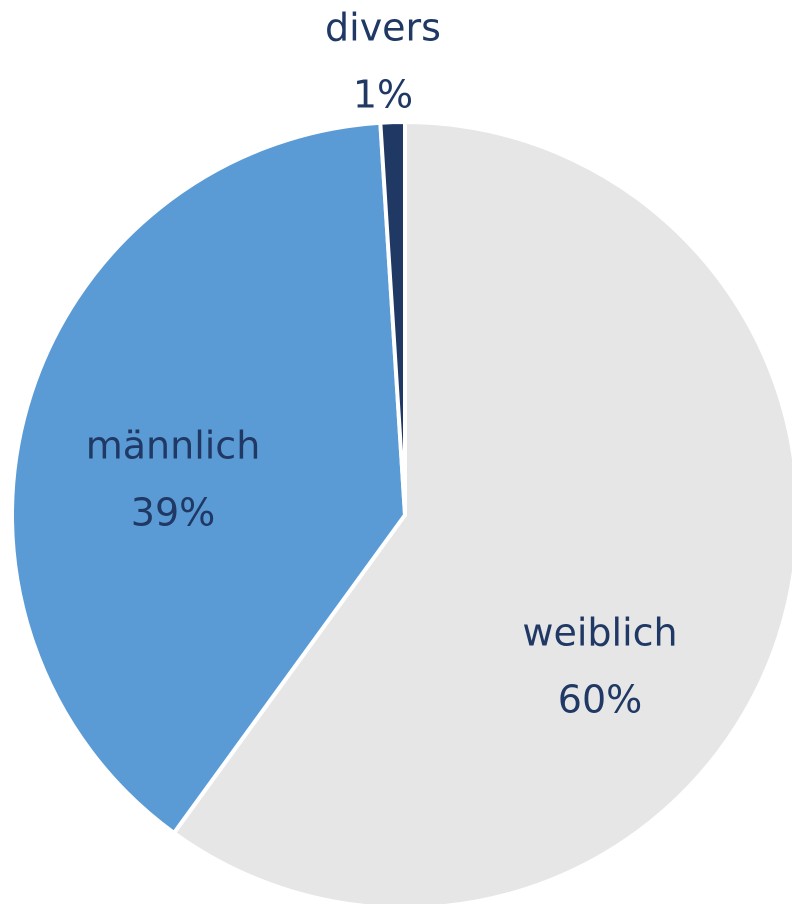 This screenshot has height=904, width=792. What do you see at coordinates (173, 446) in the screenshot?
I see `slice-category-label: männlich` at bounding box center [173, 446].